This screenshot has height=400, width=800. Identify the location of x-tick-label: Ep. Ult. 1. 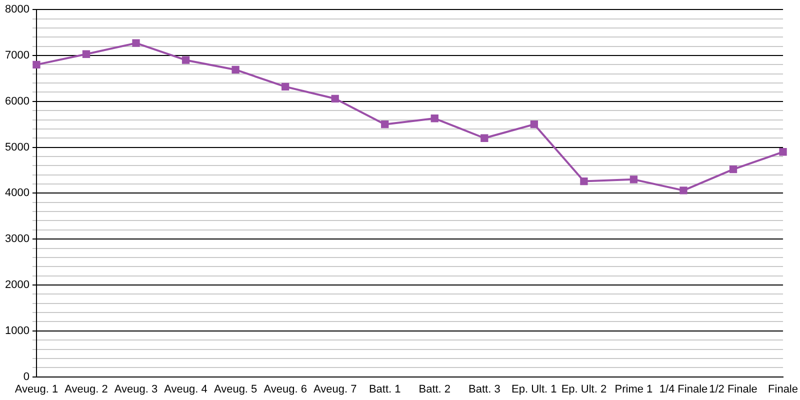
(534, 389).